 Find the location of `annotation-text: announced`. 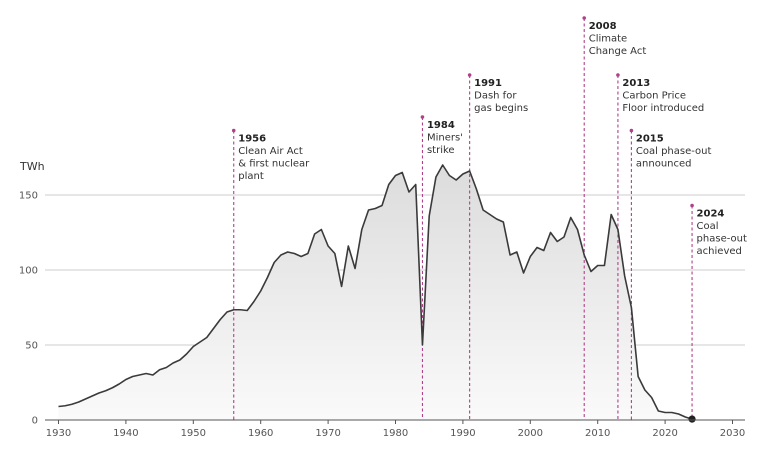

annotation-text: announced is located at coordinates (664, 164).